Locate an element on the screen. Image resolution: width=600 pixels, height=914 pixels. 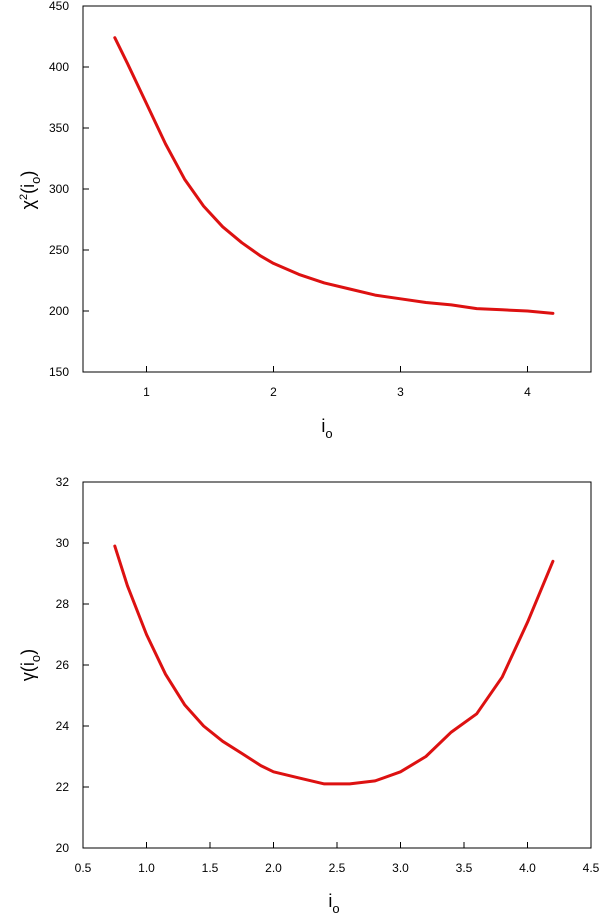
x-tick-label-top: 2 is located at coordinates (273, 392).